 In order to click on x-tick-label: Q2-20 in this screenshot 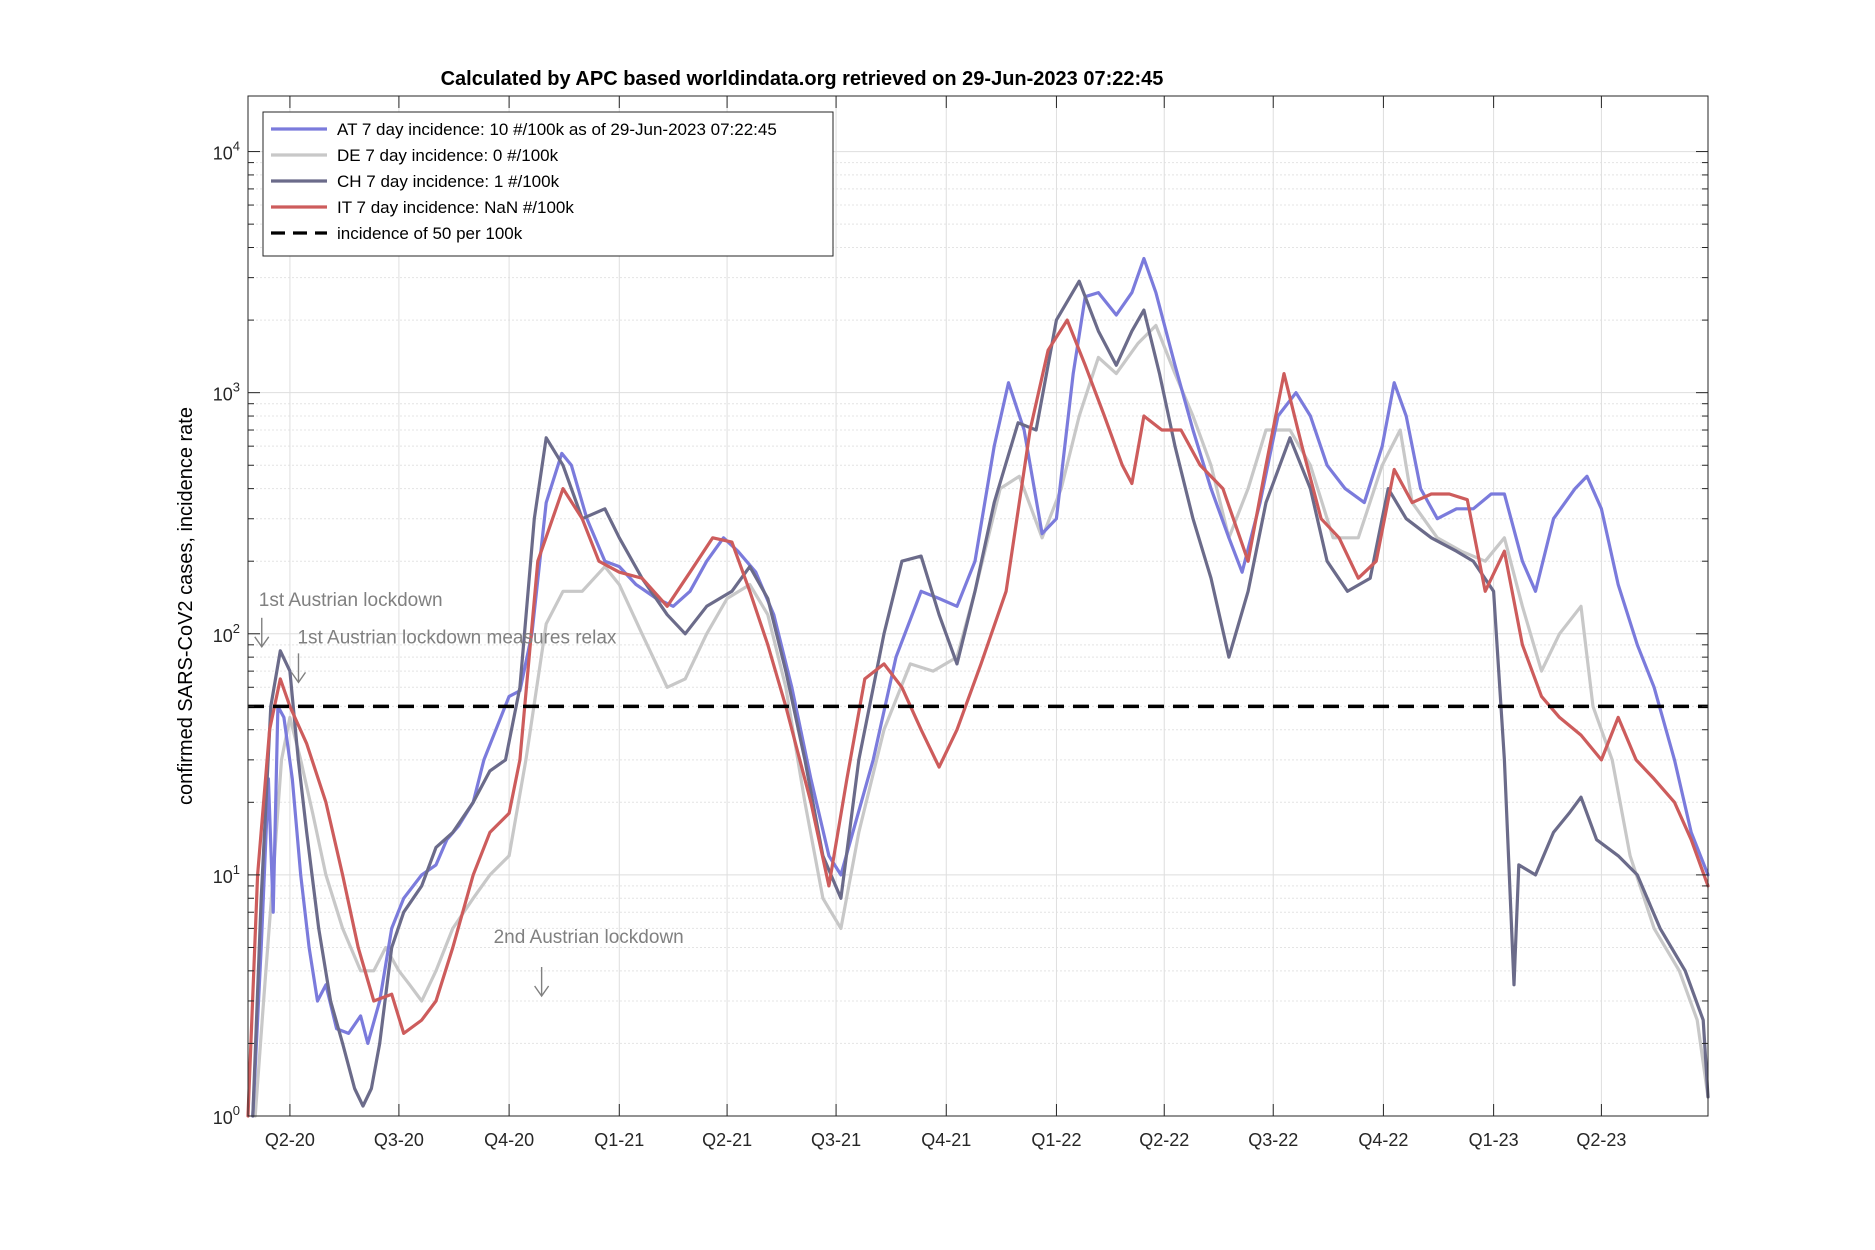, I will do `click(290, 1140)`.